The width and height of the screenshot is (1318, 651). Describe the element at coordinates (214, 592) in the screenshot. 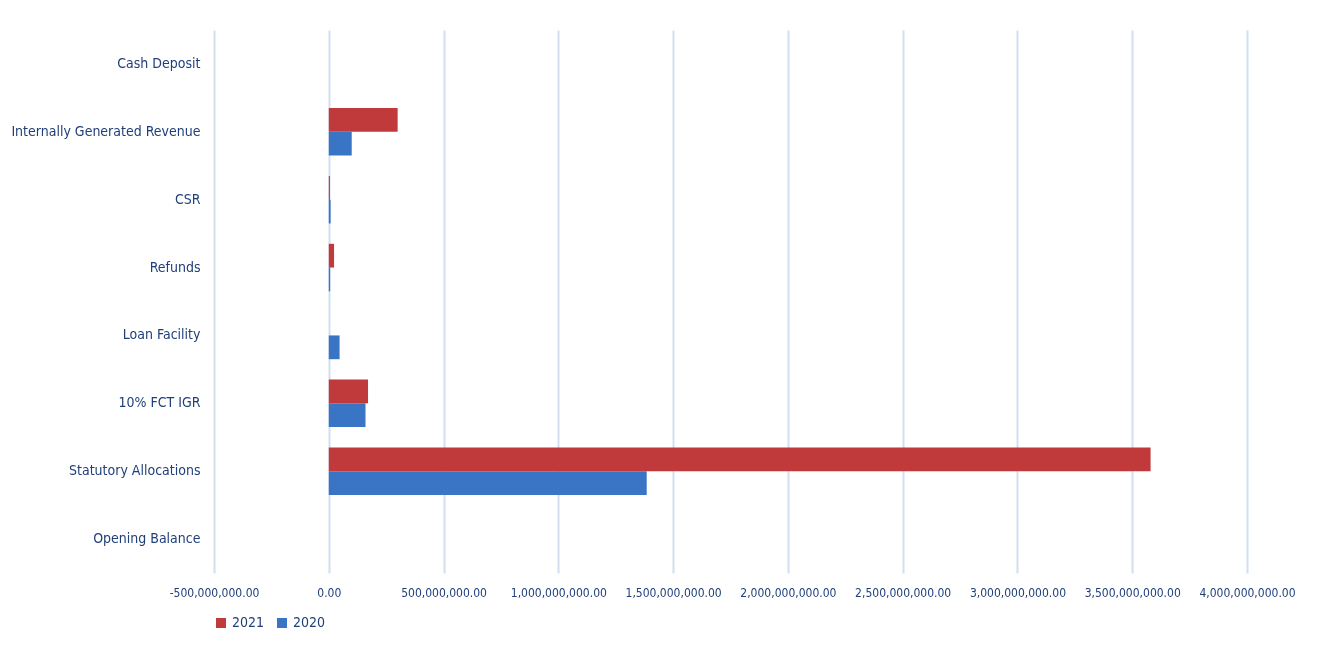

I see `x-tick-label: -500,000,000.00` at that location.